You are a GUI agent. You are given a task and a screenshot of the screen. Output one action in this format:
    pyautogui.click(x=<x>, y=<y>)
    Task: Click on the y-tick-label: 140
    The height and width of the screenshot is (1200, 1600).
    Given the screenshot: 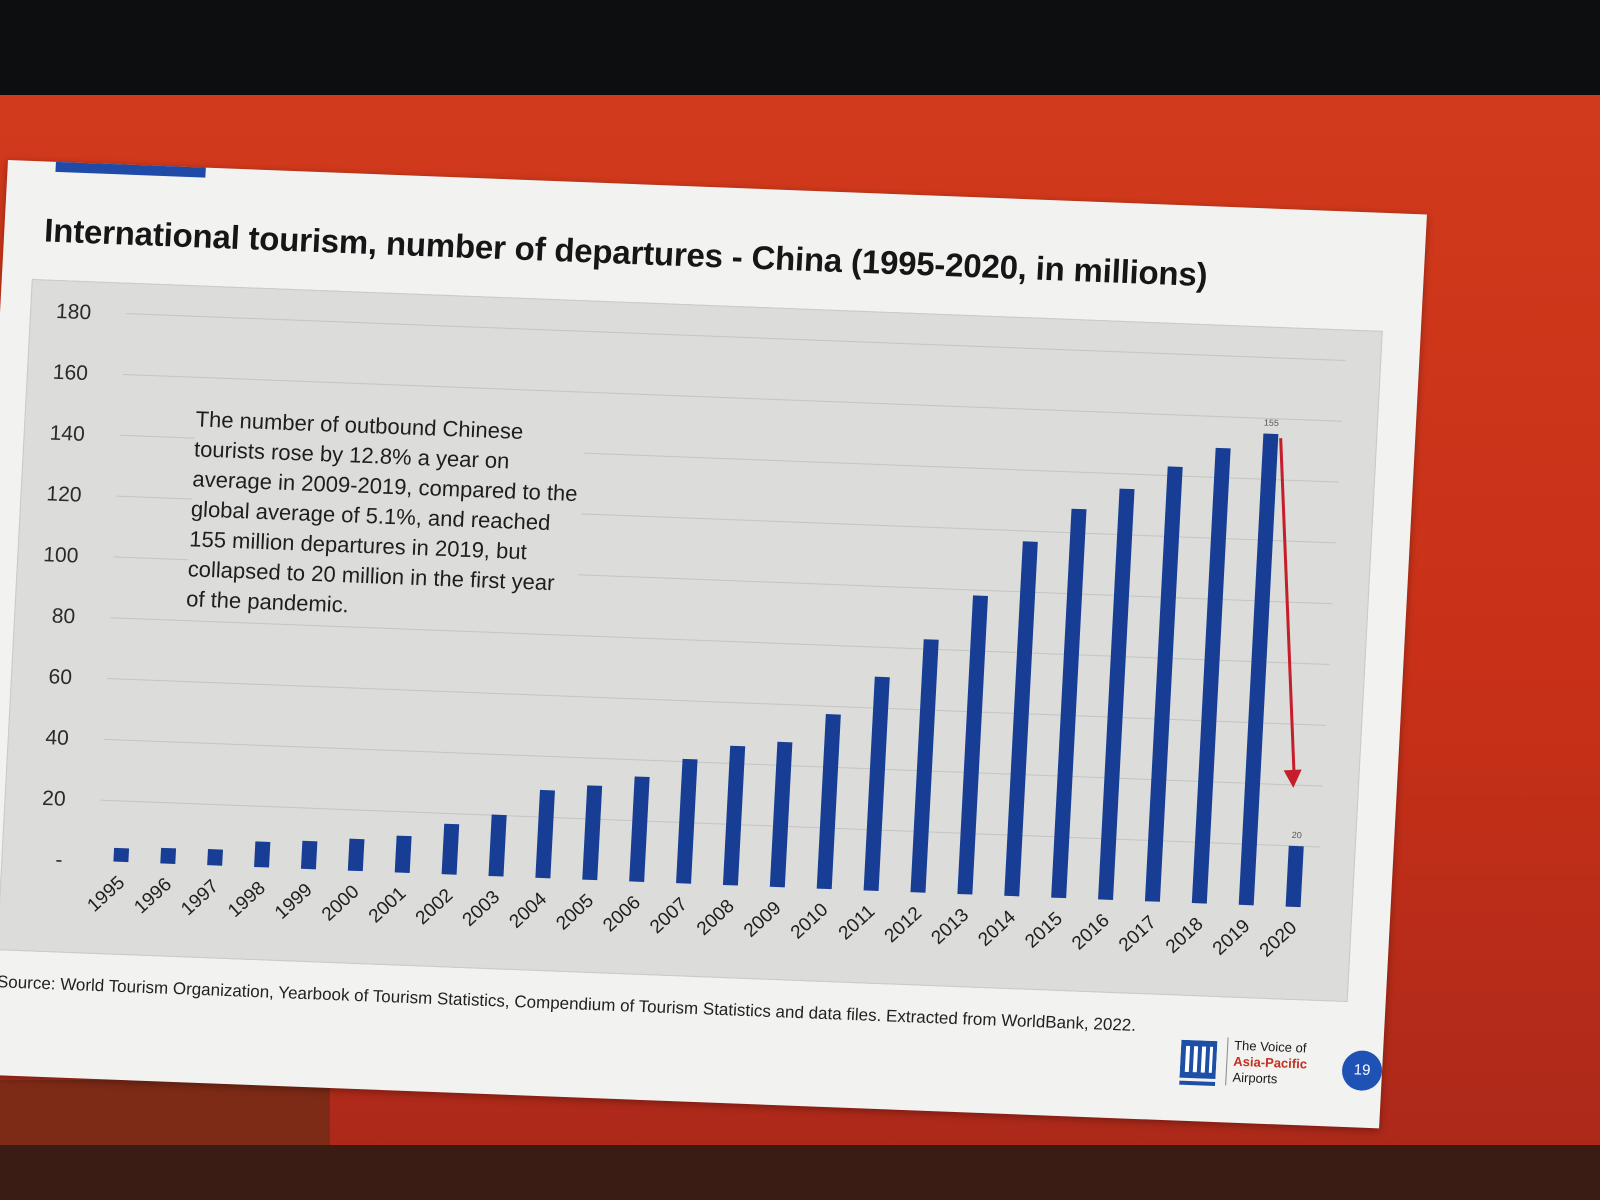 What is the action you would take?
    pyautogui.click(x=67, y=434)
    